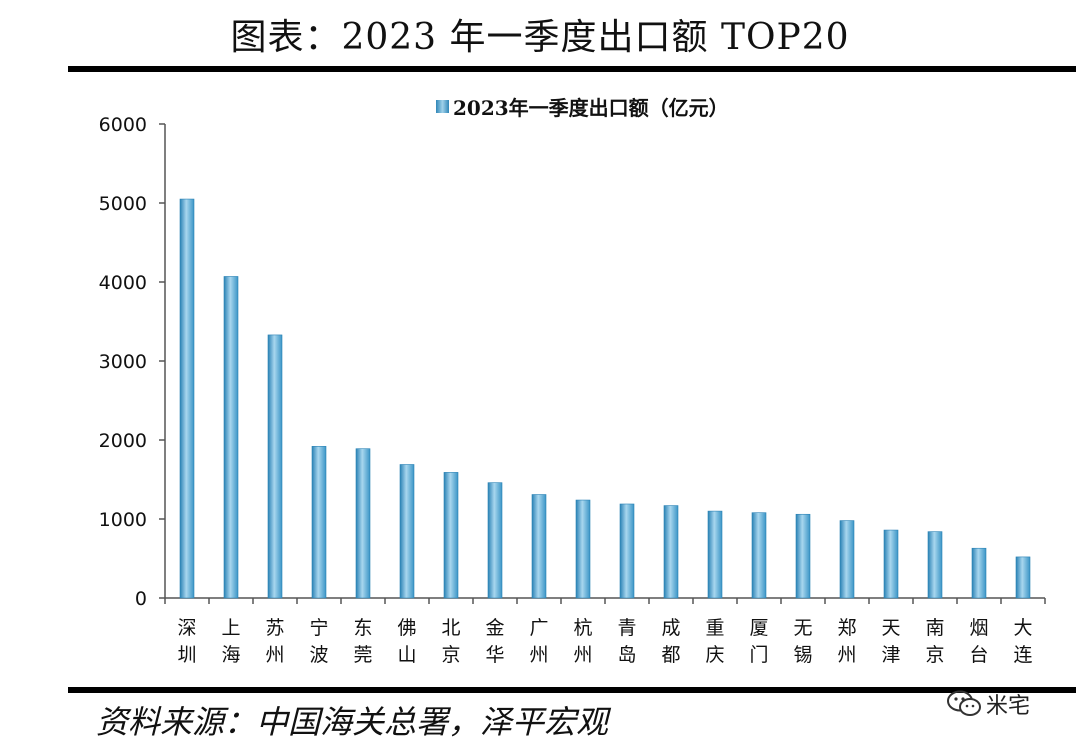 Image resolution: width=1080 pixels, height=751 pixels. I want to click on x-tick-label: 成都, so click(670, 641).